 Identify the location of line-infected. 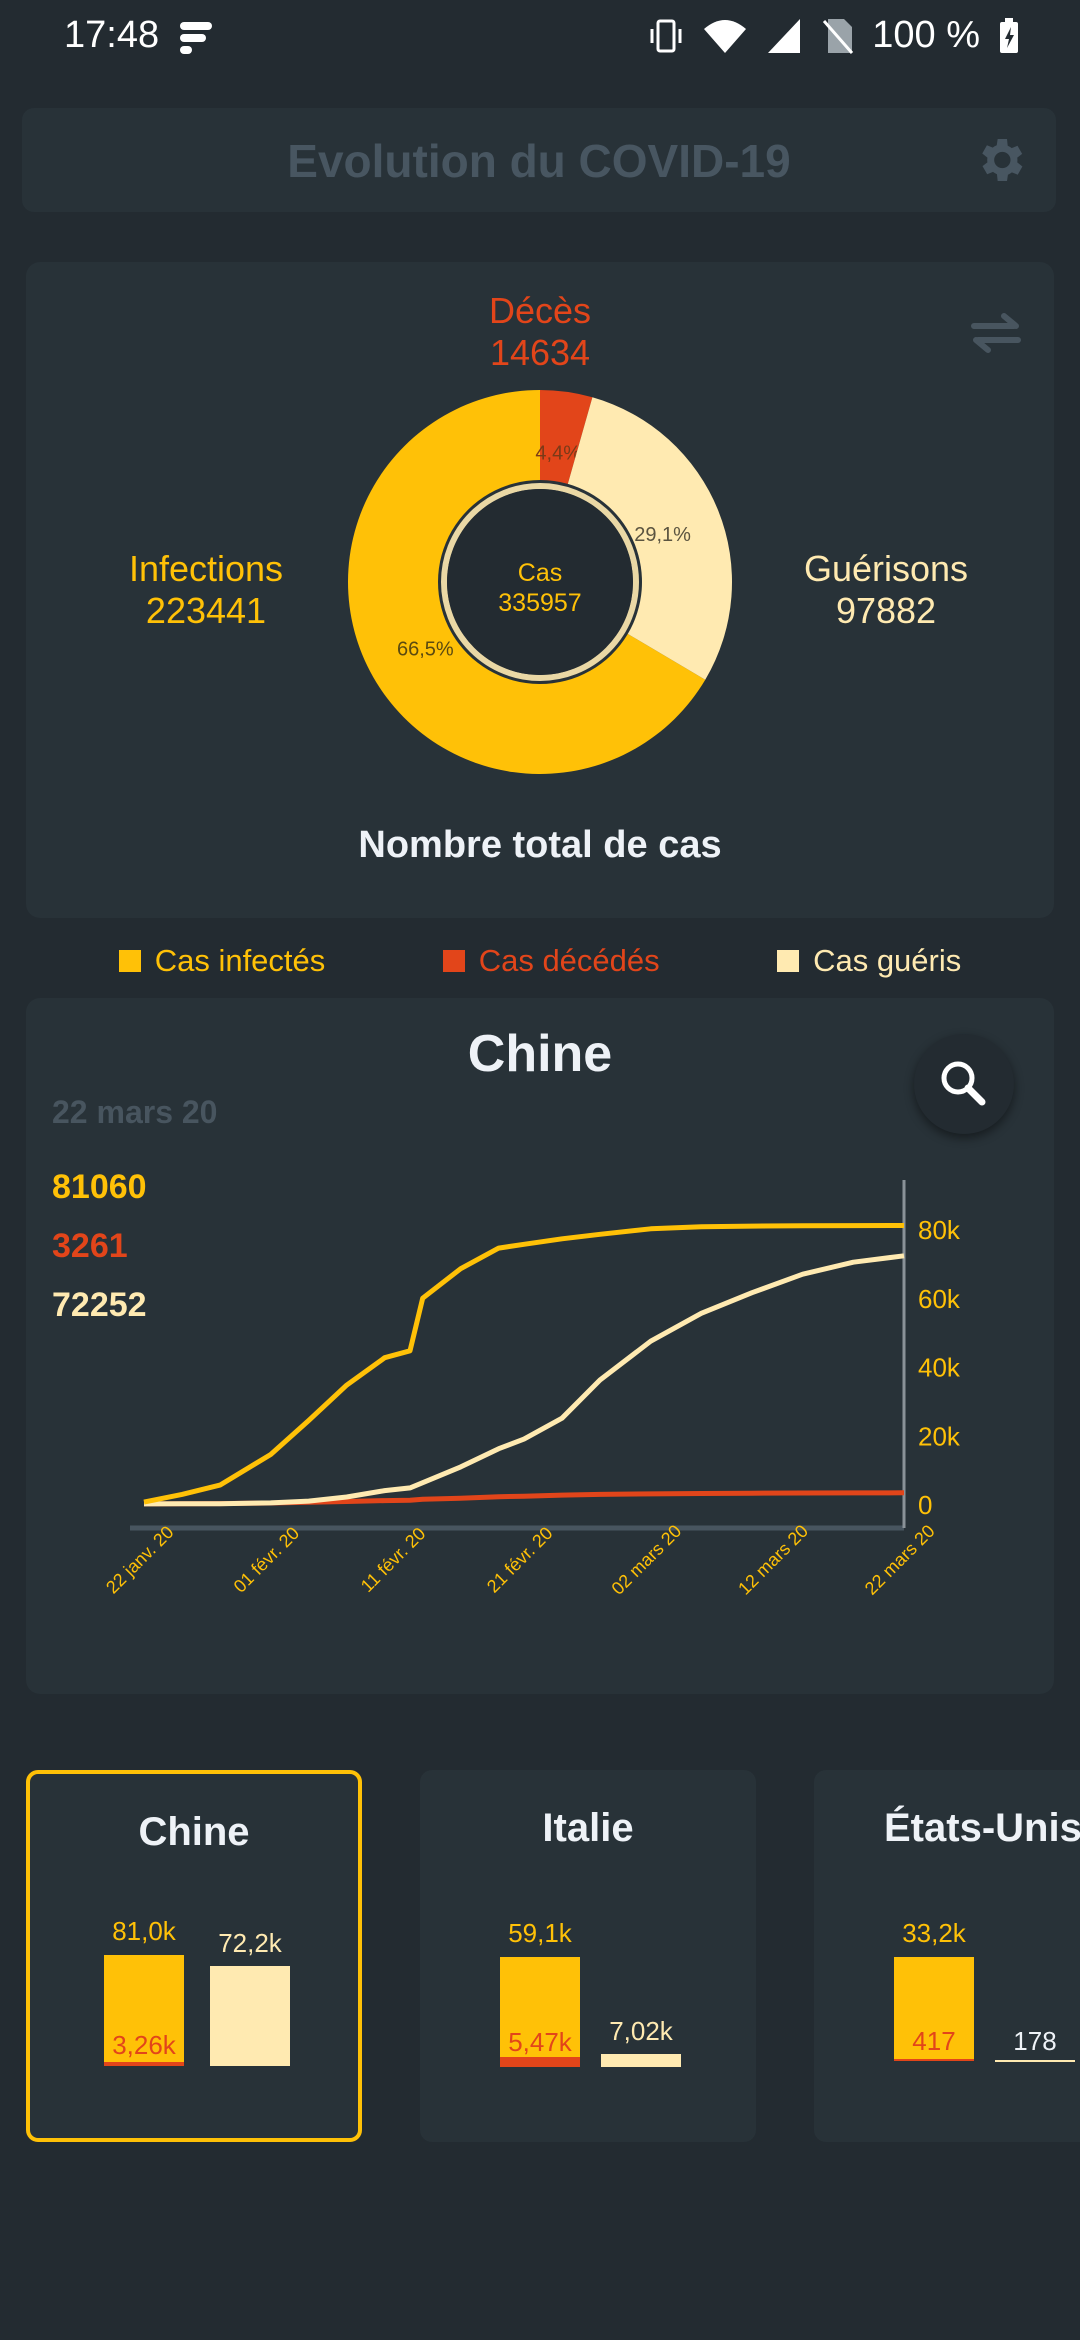
(524, 1364).